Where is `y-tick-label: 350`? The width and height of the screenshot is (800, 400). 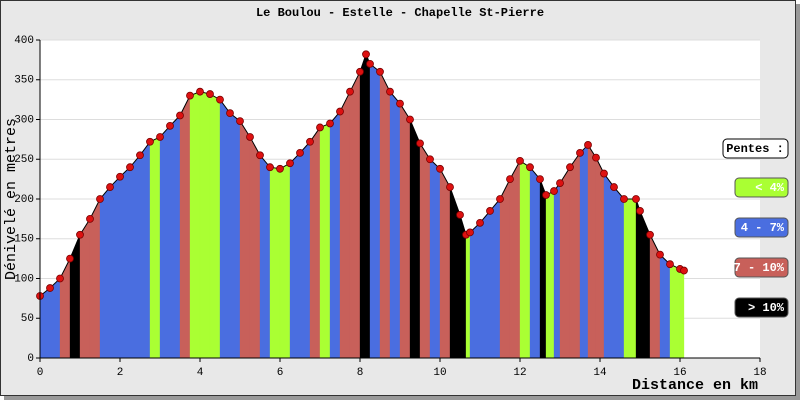 y-tick-label: 350 is located at coordinates (24, 81).